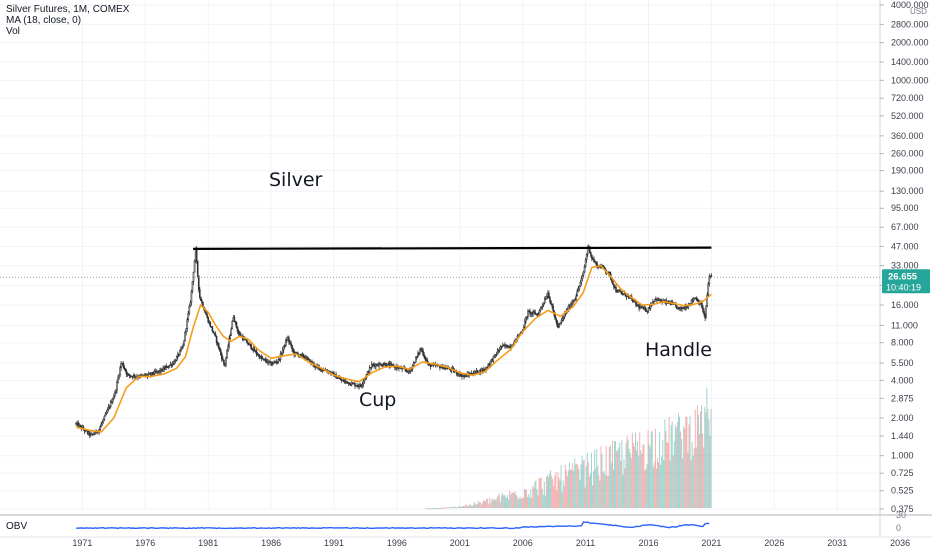 This screenshot has width=932, height=555. I want to click on obv-line, so click(393, 525).